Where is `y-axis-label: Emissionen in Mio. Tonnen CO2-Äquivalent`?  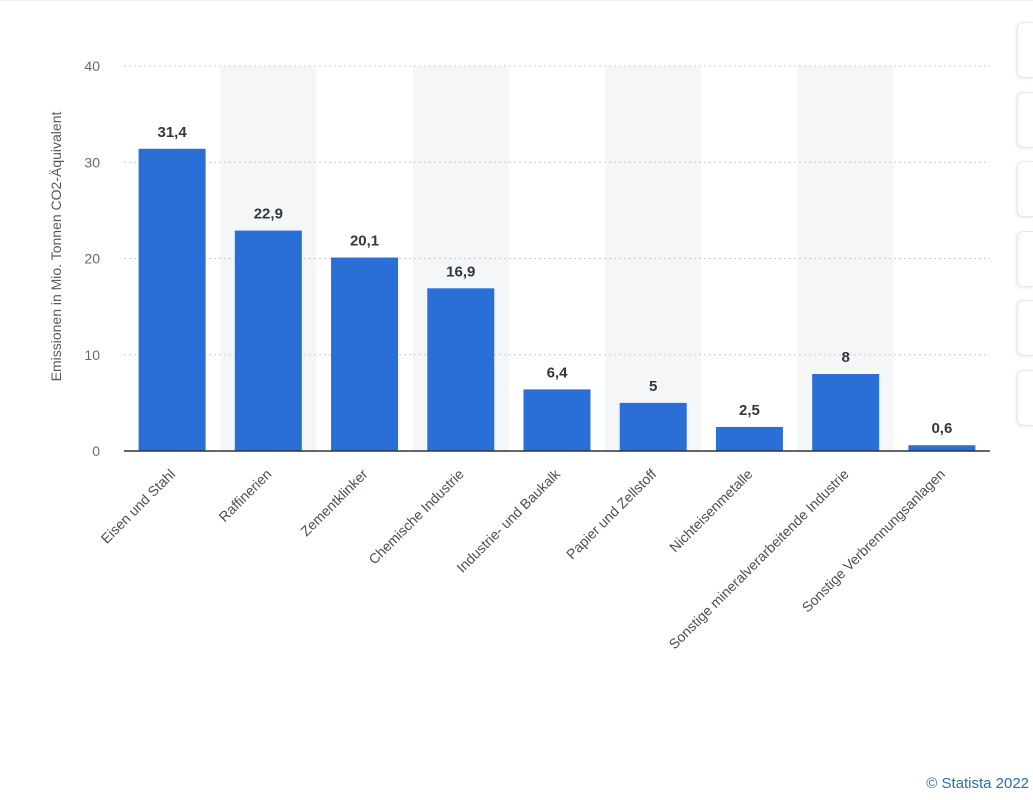
y-axis-label: Emissionen in Mio. Tonnen CO2-Äquivalent is located at coordinates (56, 247).